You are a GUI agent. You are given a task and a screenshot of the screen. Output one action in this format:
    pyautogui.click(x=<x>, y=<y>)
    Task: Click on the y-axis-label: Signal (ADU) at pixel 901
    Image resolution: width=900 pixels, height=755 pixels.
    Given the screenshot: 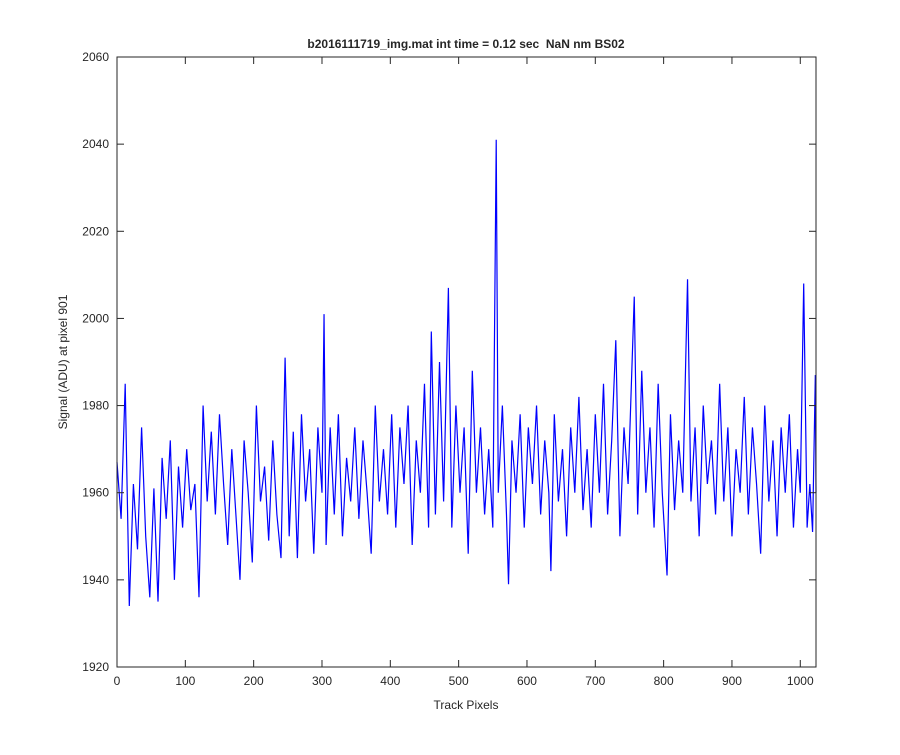 What is the action you would take?
    pyautogui.click(x=63, y=361)
    